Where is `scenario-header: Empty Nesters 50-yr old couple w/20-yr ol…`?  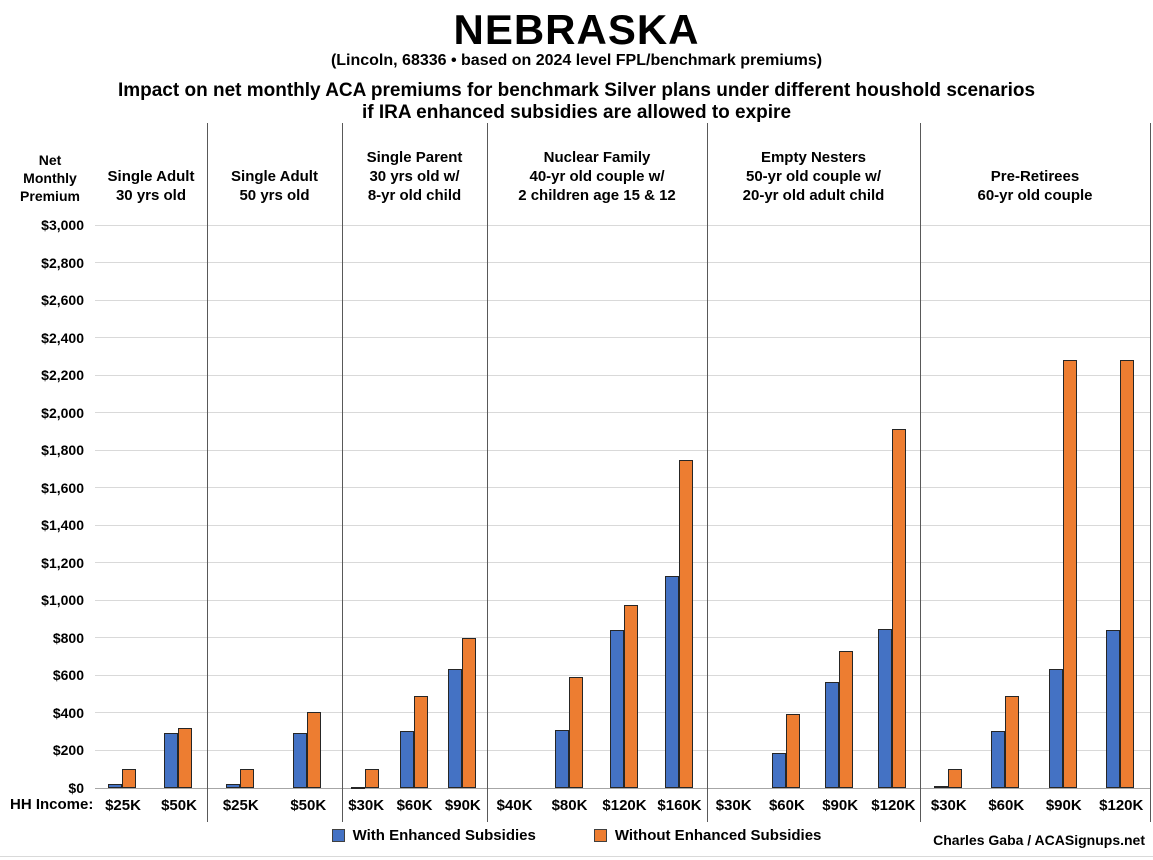
scenario-header: Empty Nesters 50-yr old couple w/20-yr ol… is located at coordinates (813, 171).